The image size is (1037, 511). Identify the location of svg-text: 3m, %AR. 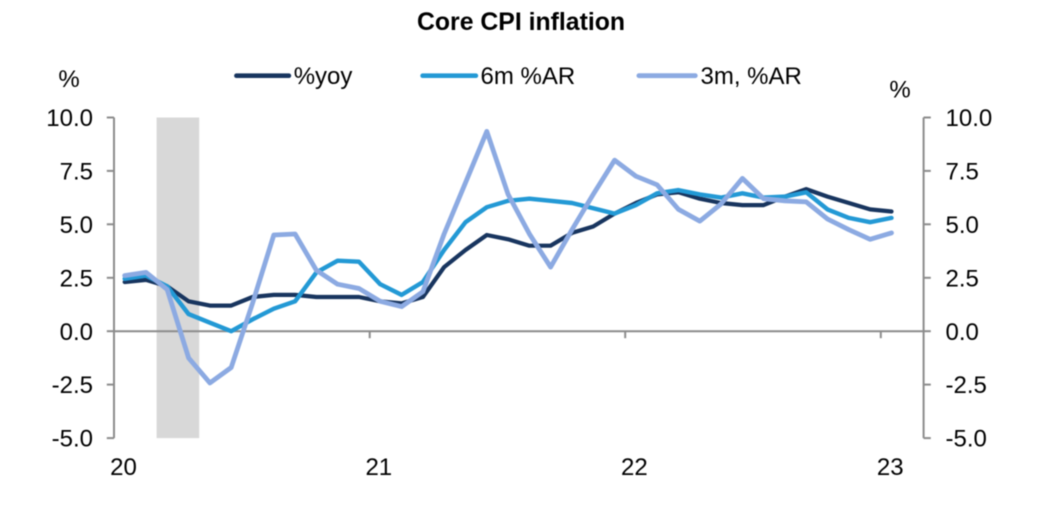
(751, 76).